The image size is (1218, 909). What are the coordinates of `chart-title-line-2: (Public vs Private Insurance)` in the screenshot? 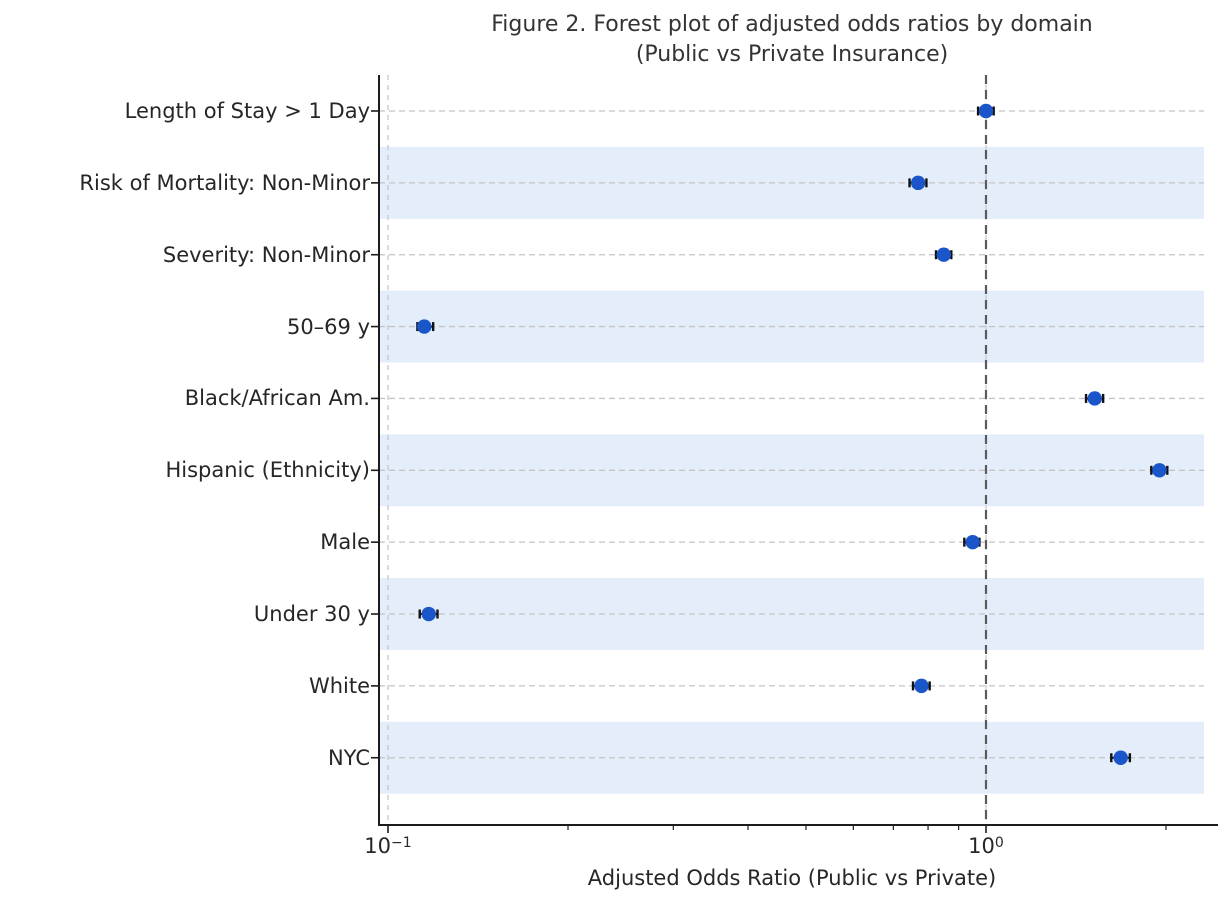 It's located at (792, 54).